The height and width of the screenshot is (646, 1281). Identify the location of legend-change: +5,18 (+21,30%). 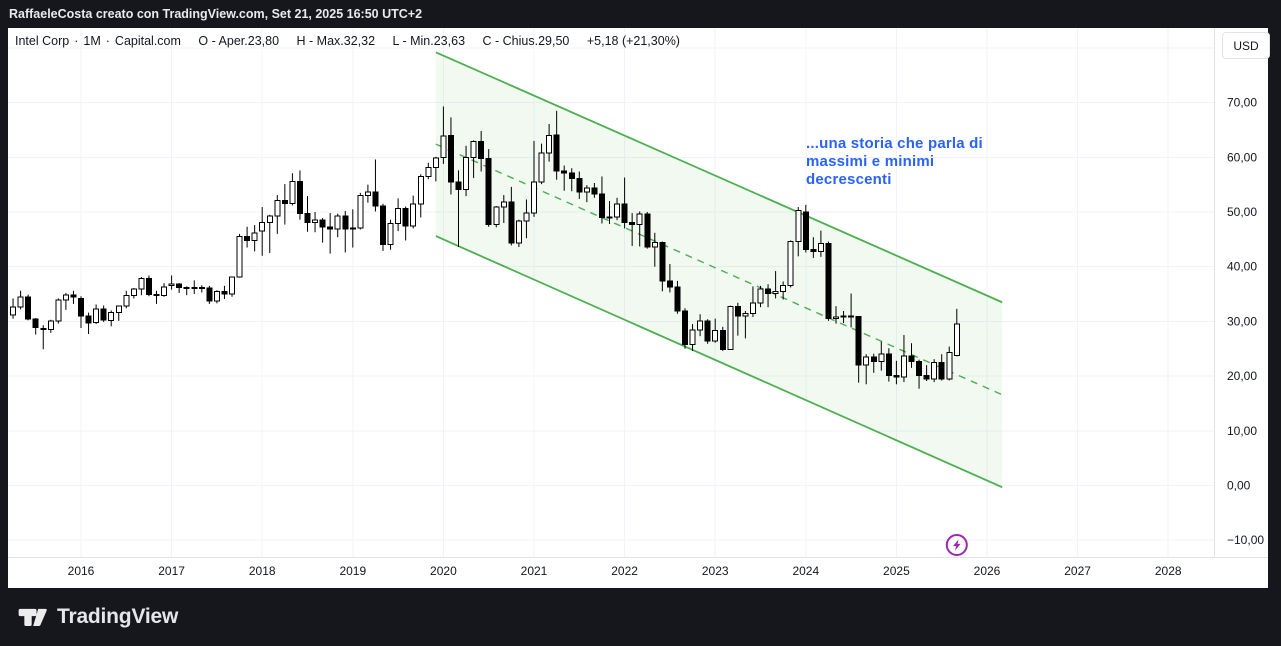
(633, 41).